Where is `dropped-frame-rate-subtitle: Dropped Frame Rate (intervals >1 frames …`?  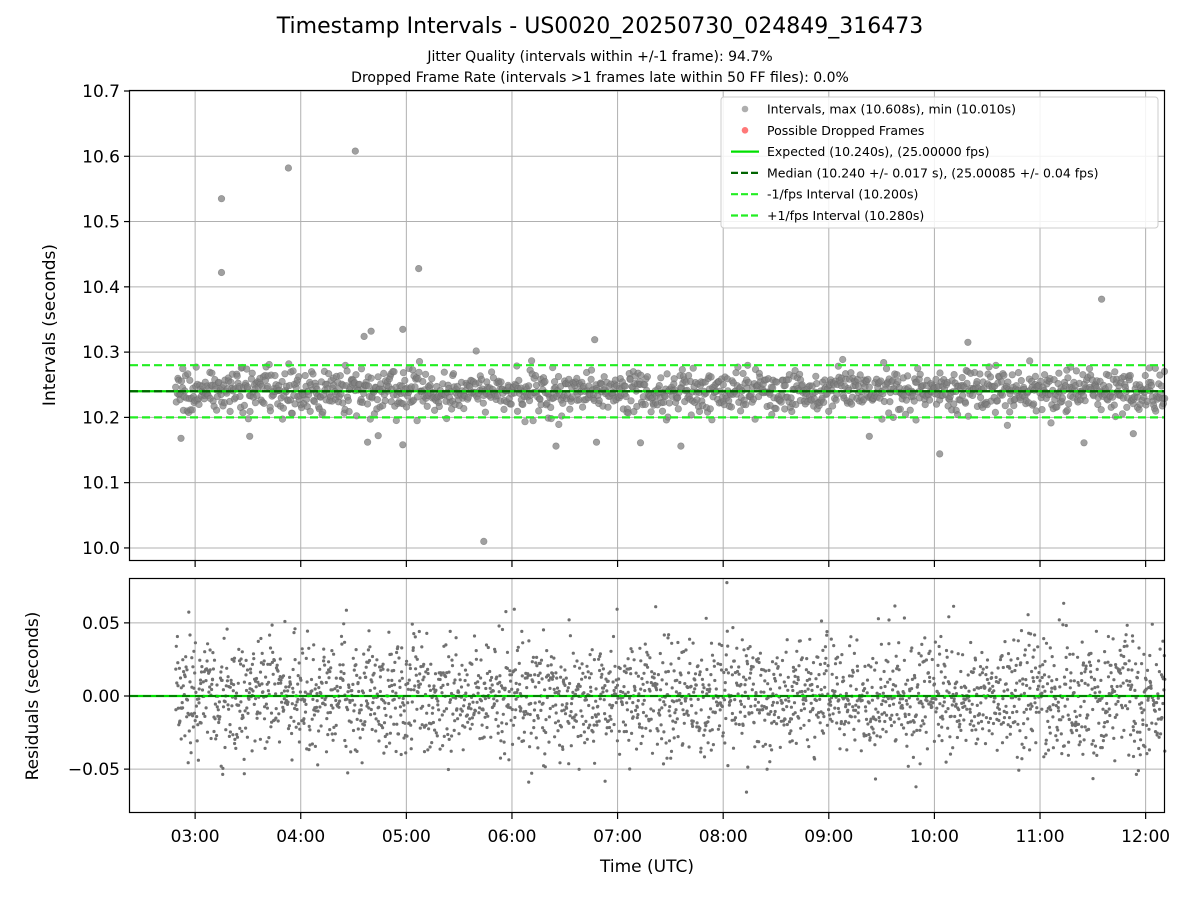
dropped-frame-rate-subtitle: Dropped Frame Rate (intervals >1 frames … is located at coordinates (600, 78).